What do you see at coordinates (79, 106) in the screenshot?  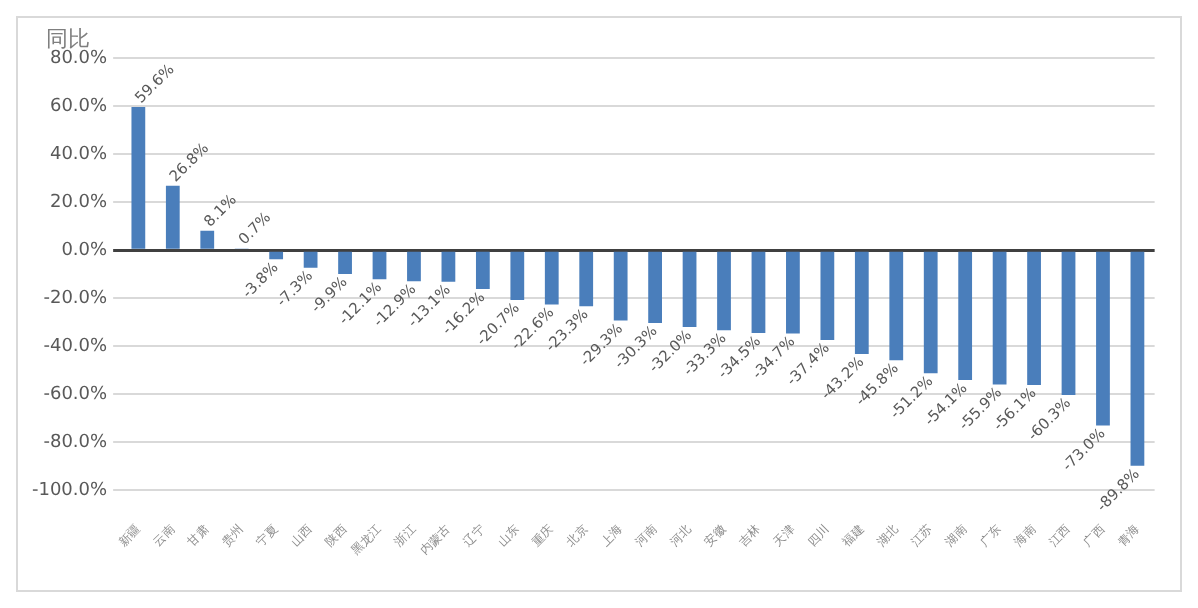 I see `y-tick-label: 60.0%` at bounding box center [79, 106].